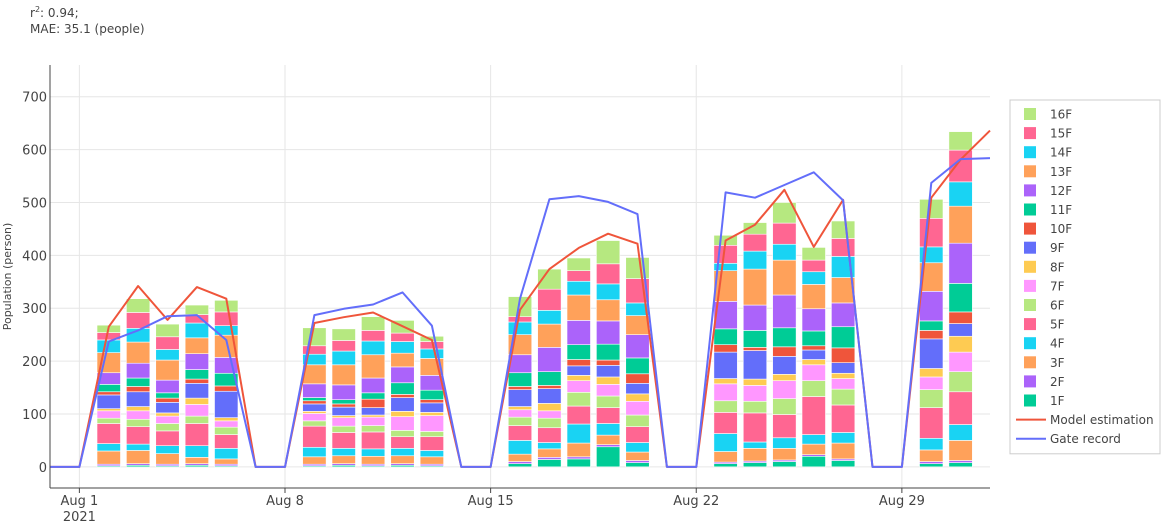  I want to click on legend-label: 13F, so click(1061, 172).